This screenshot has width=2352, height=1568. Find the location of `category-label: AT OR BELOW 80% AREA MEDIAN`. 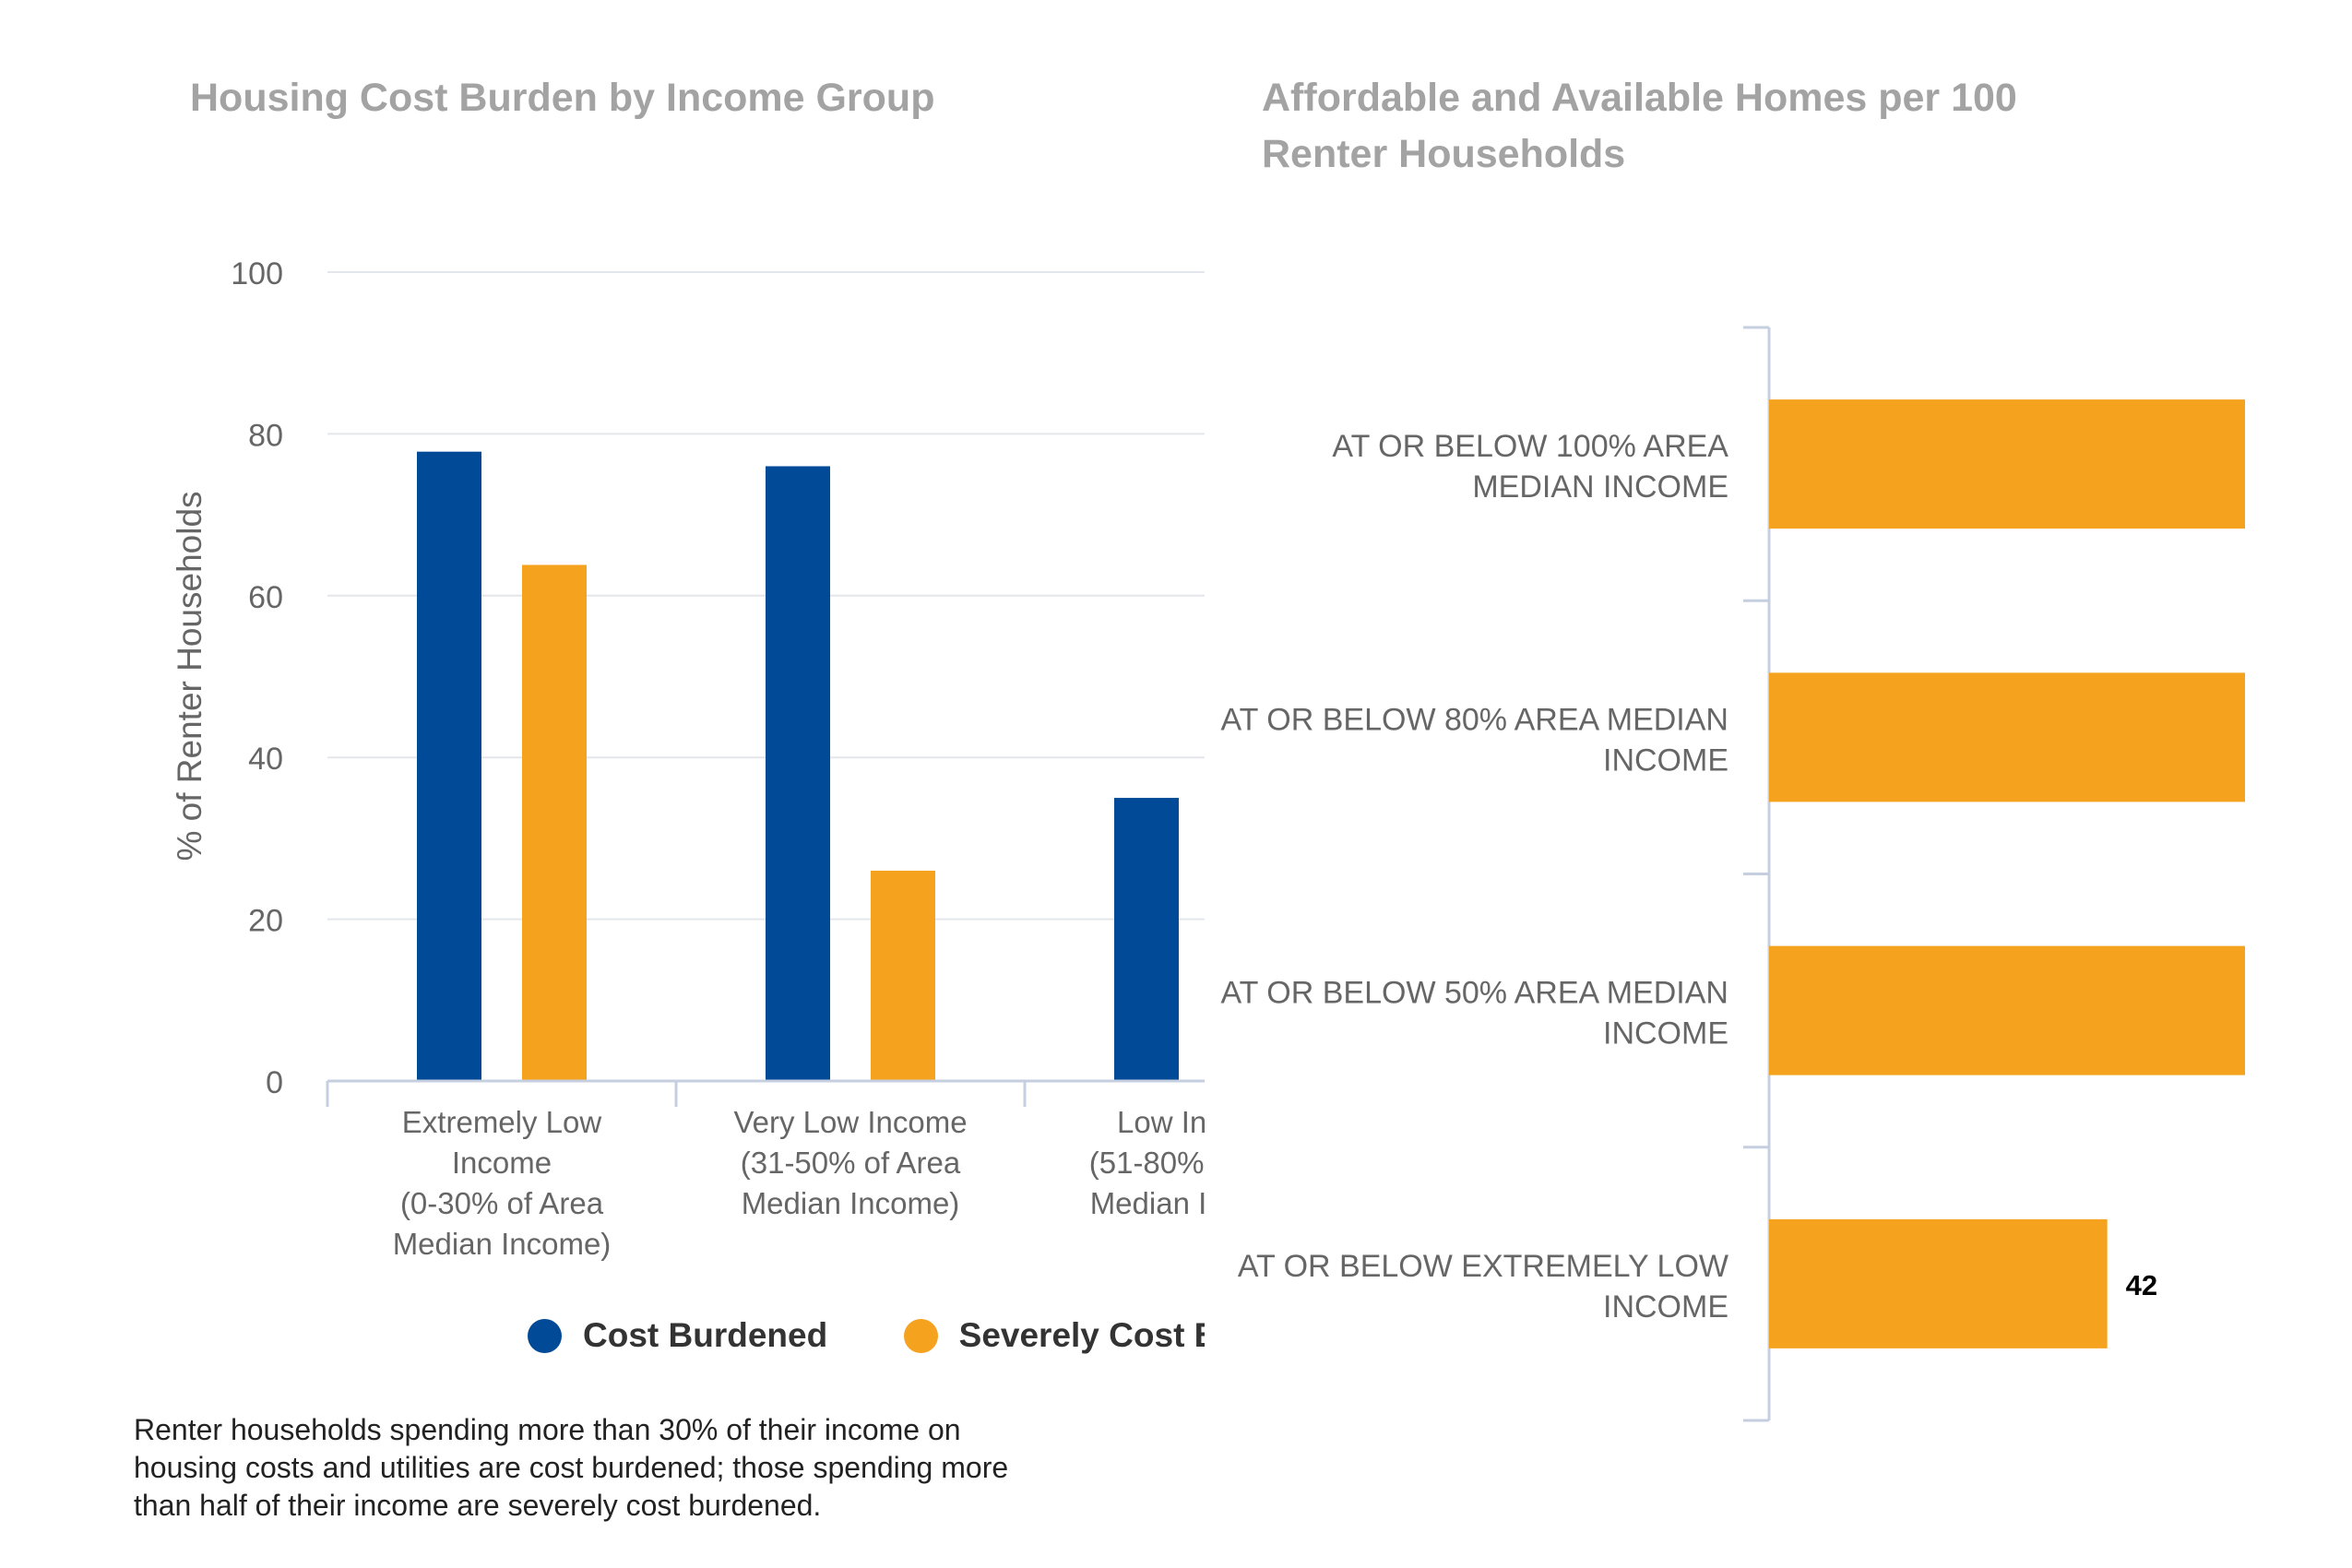

category-label: AT OR BELOW 80% AREA MEDIAN is located at coordinates (1474, 719).